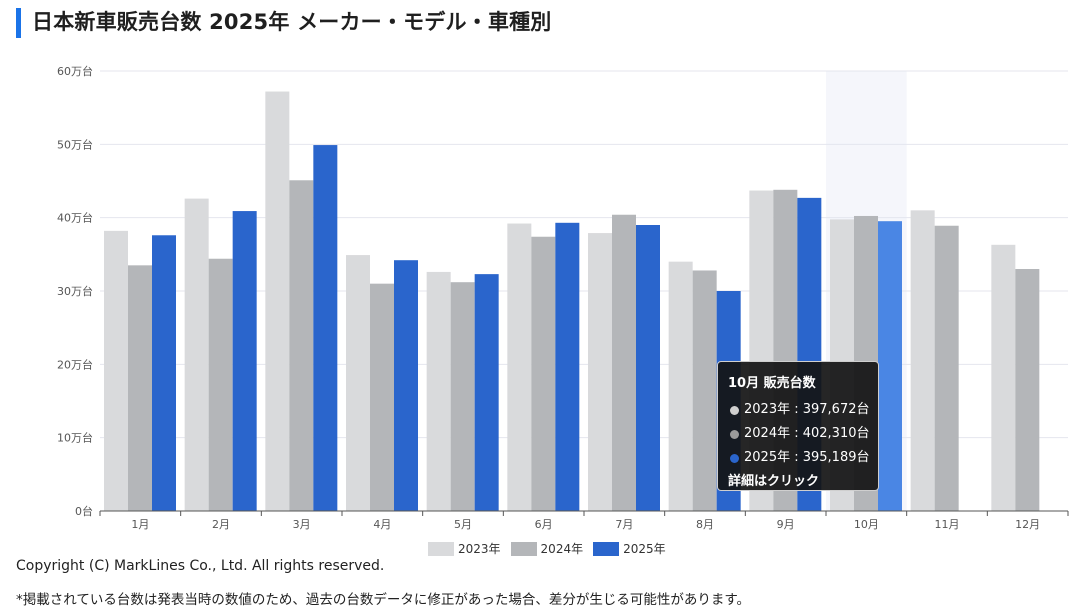  What do you see at coordinates (1003, 378) in the screenshot?
I see `bar-2023年-12月` at bounding box center [1003, 378].